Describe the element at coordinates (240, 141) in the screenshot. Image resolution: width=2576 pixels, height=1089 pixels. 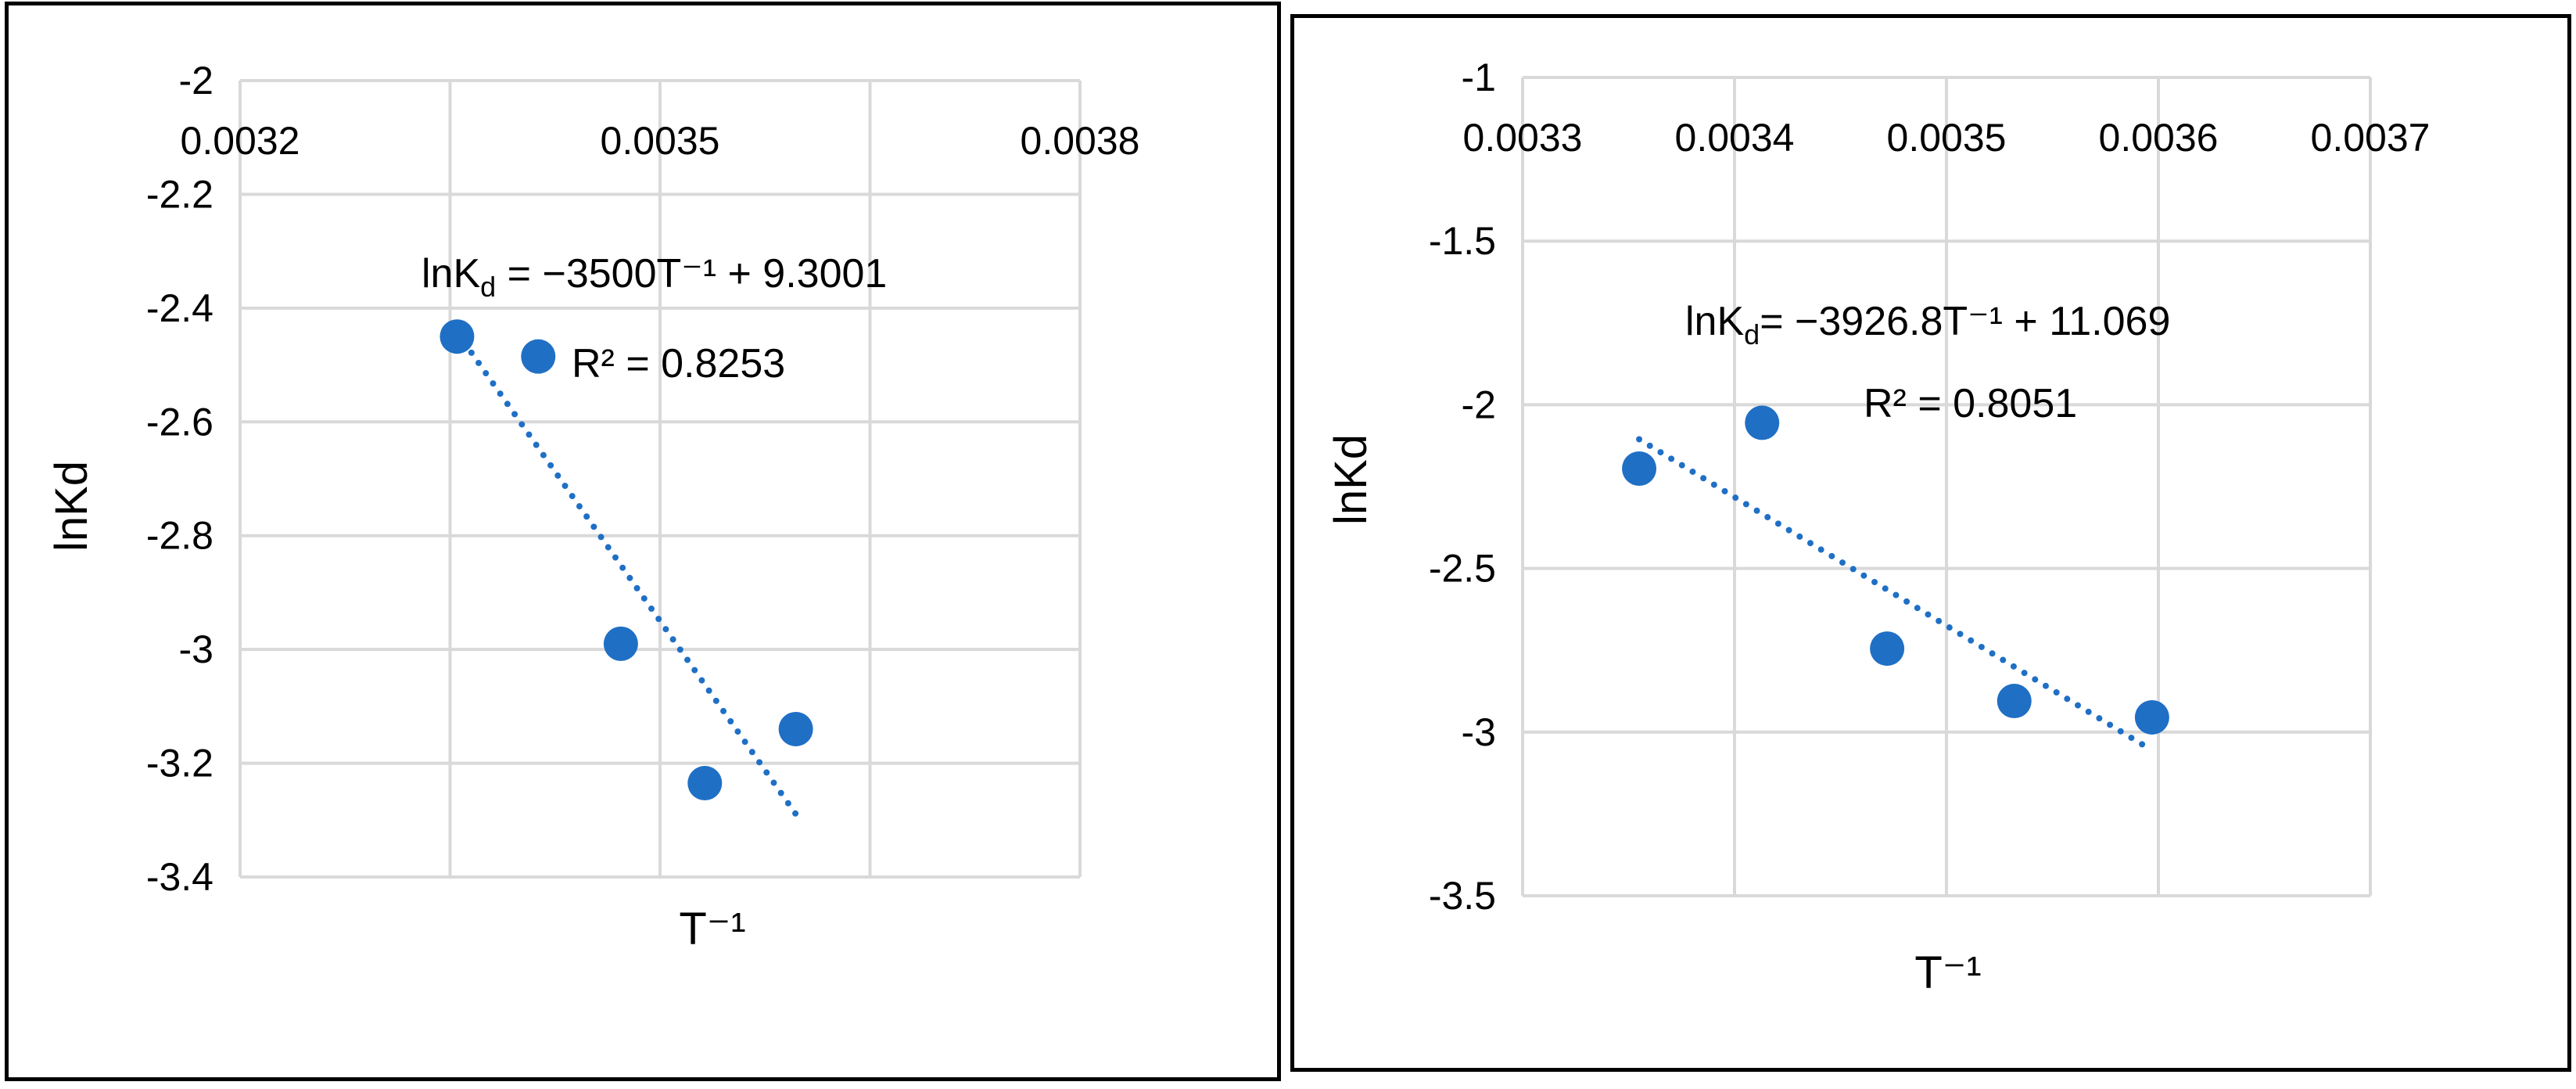
I see `x-tick-label: 0.0032` at that location.